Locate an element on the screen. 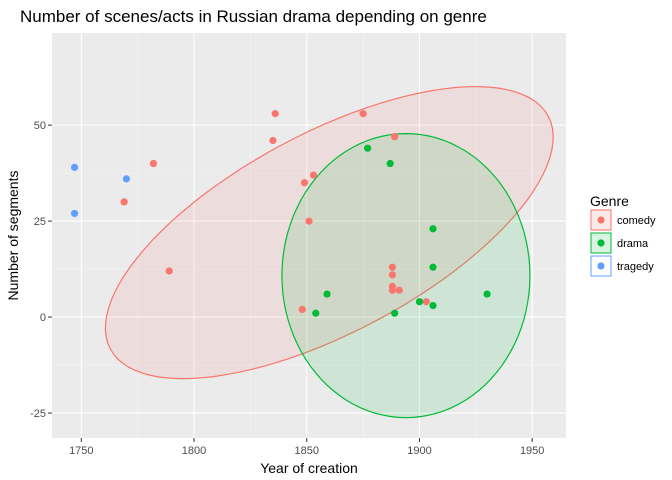 This screenshot has height=480, width=672. x-axis-title: Year of creation is located at coordinates (309, 468).